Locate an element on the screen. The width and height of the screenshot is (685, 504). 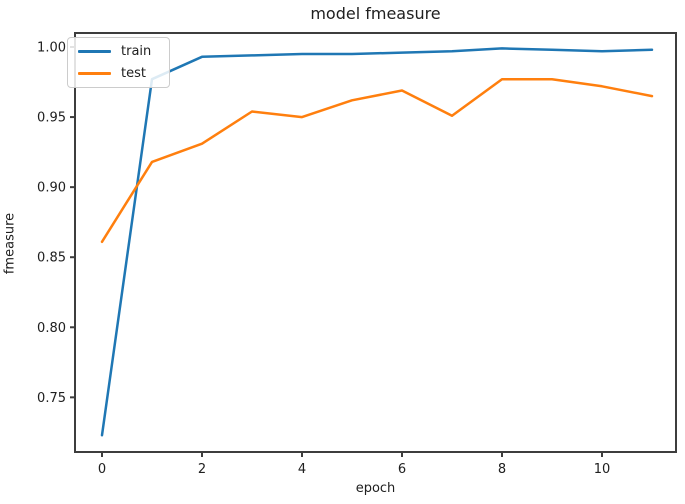
legend-label-test: test is located at coordinates (133, 73).